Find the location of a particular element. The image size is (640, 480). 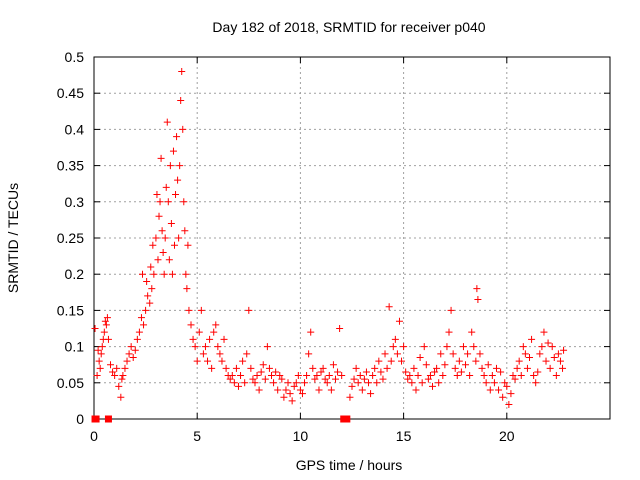

zero-marker is located at coordinates (347, 419).